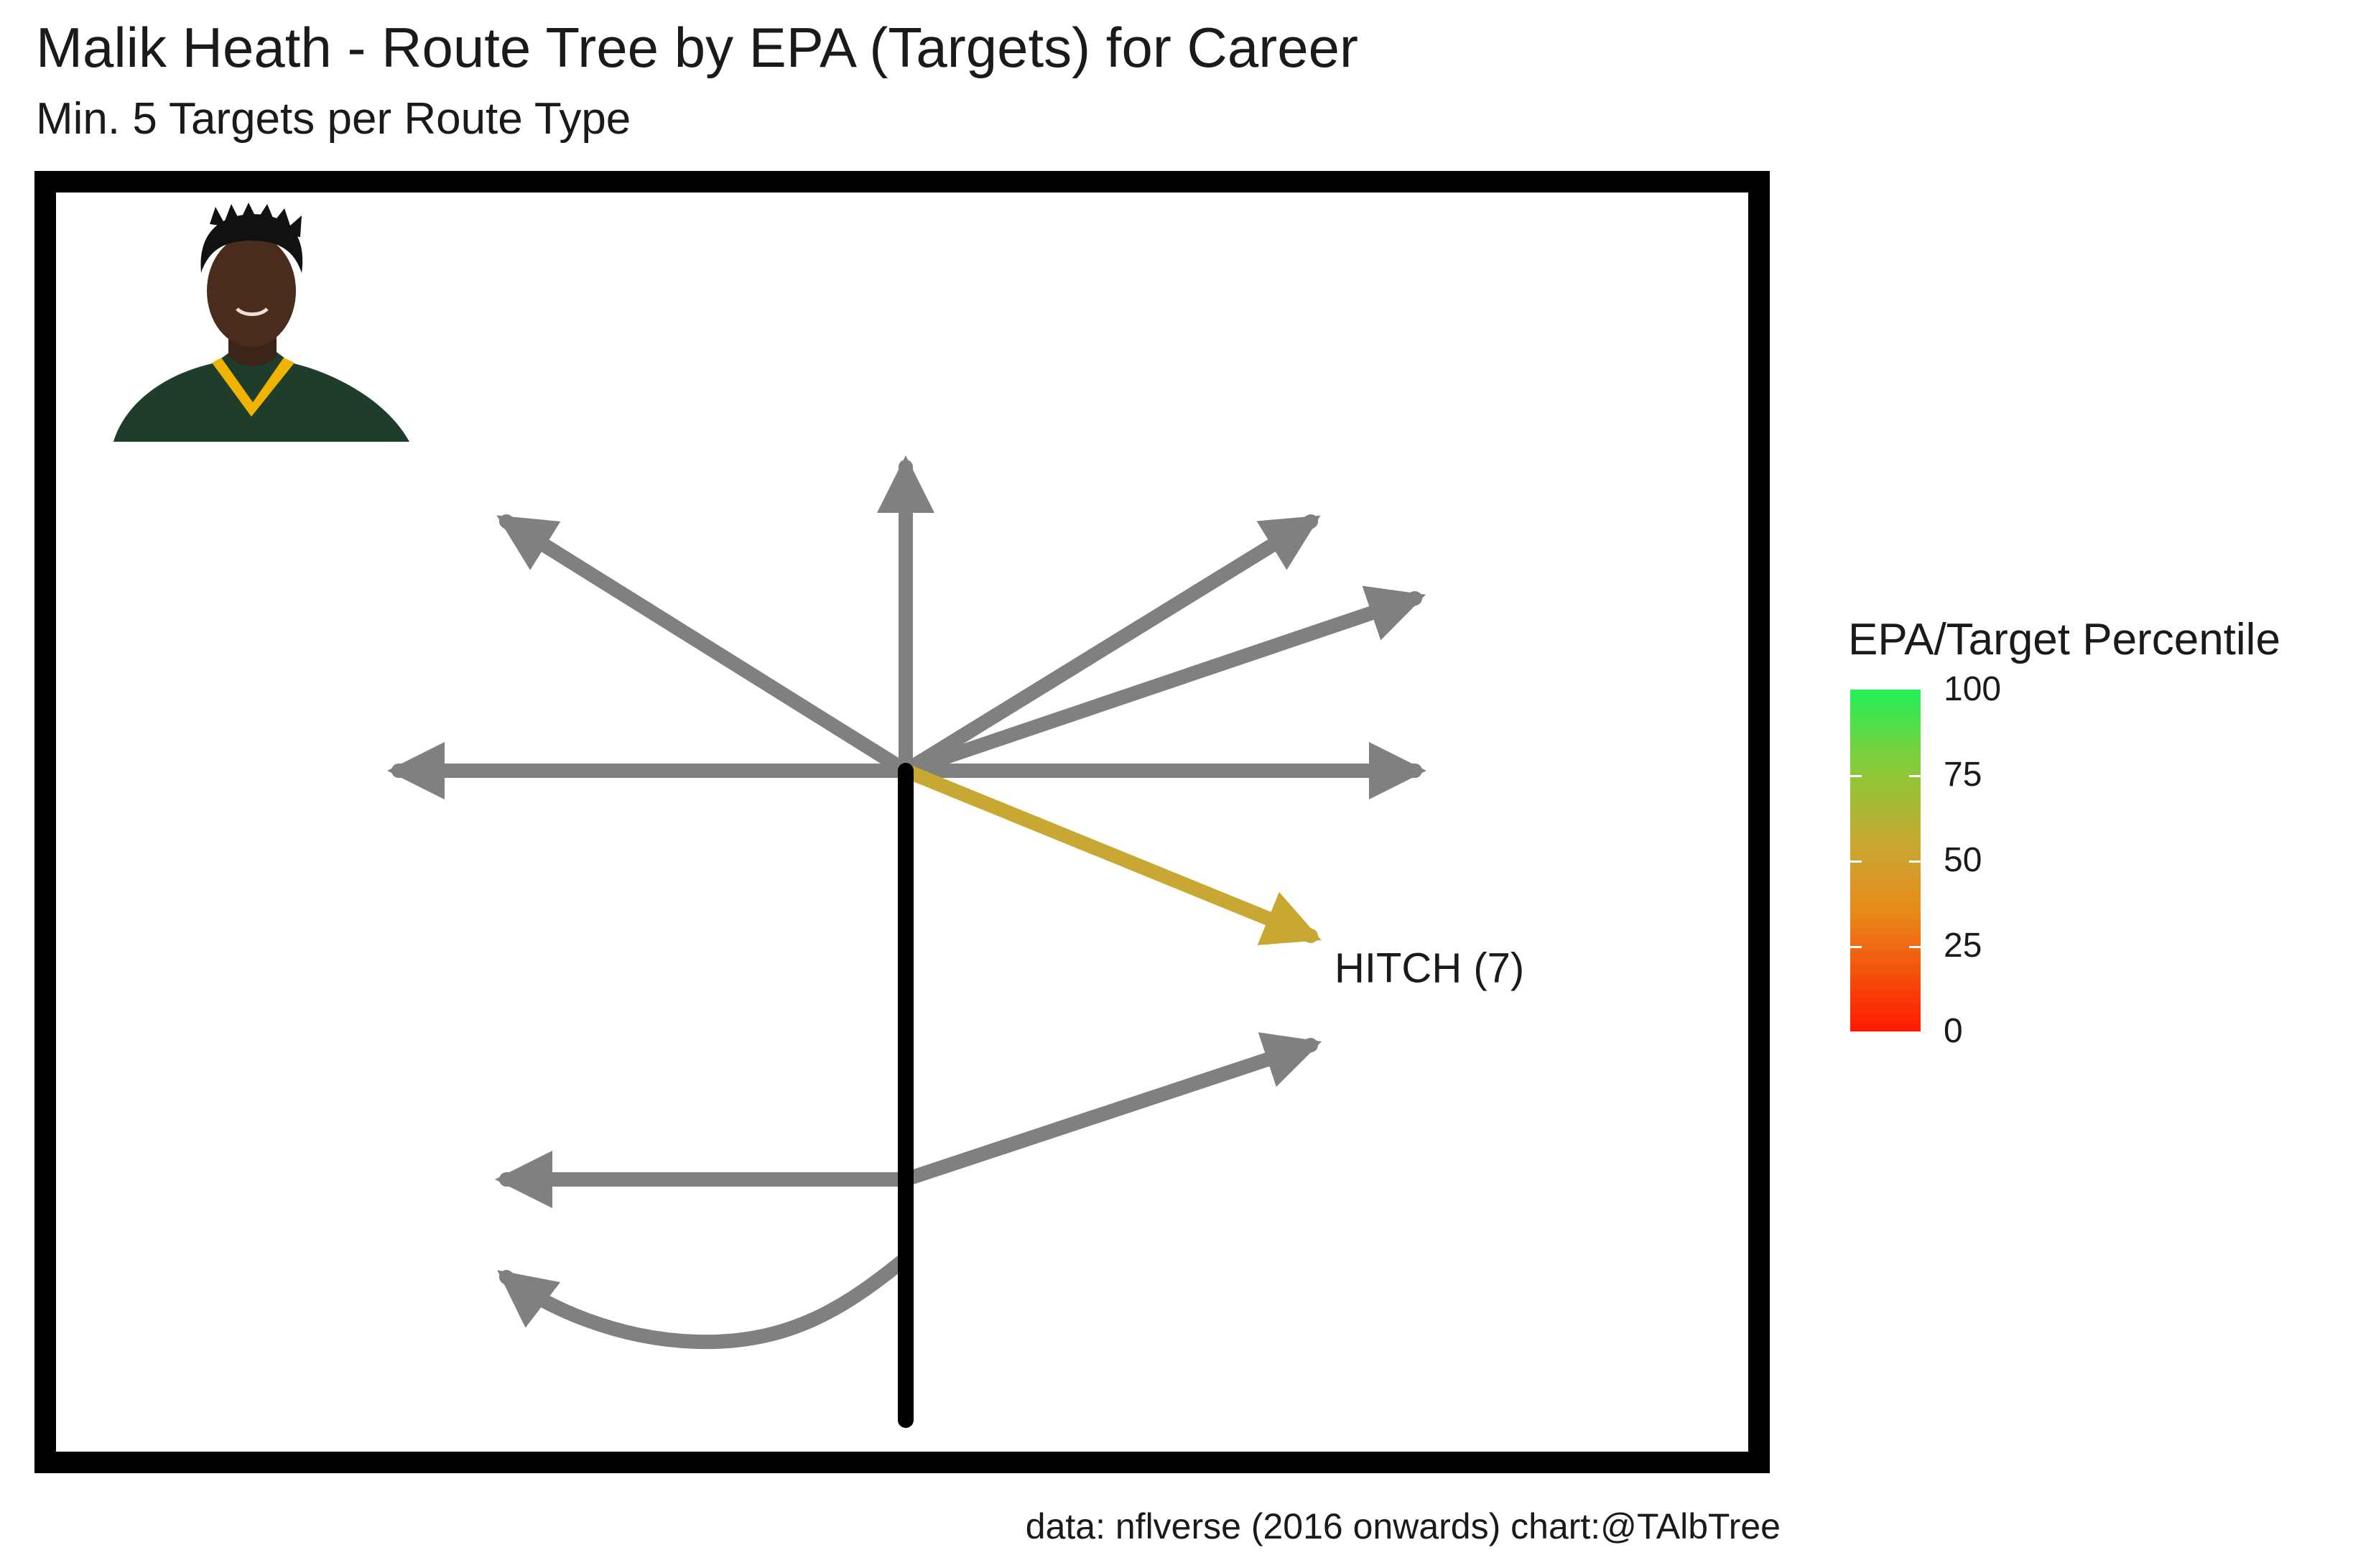 The height and width of the screenshot is (1568, 2353). I want to click on legend-title: EPA/Target Percentile, so click(2064, 640).